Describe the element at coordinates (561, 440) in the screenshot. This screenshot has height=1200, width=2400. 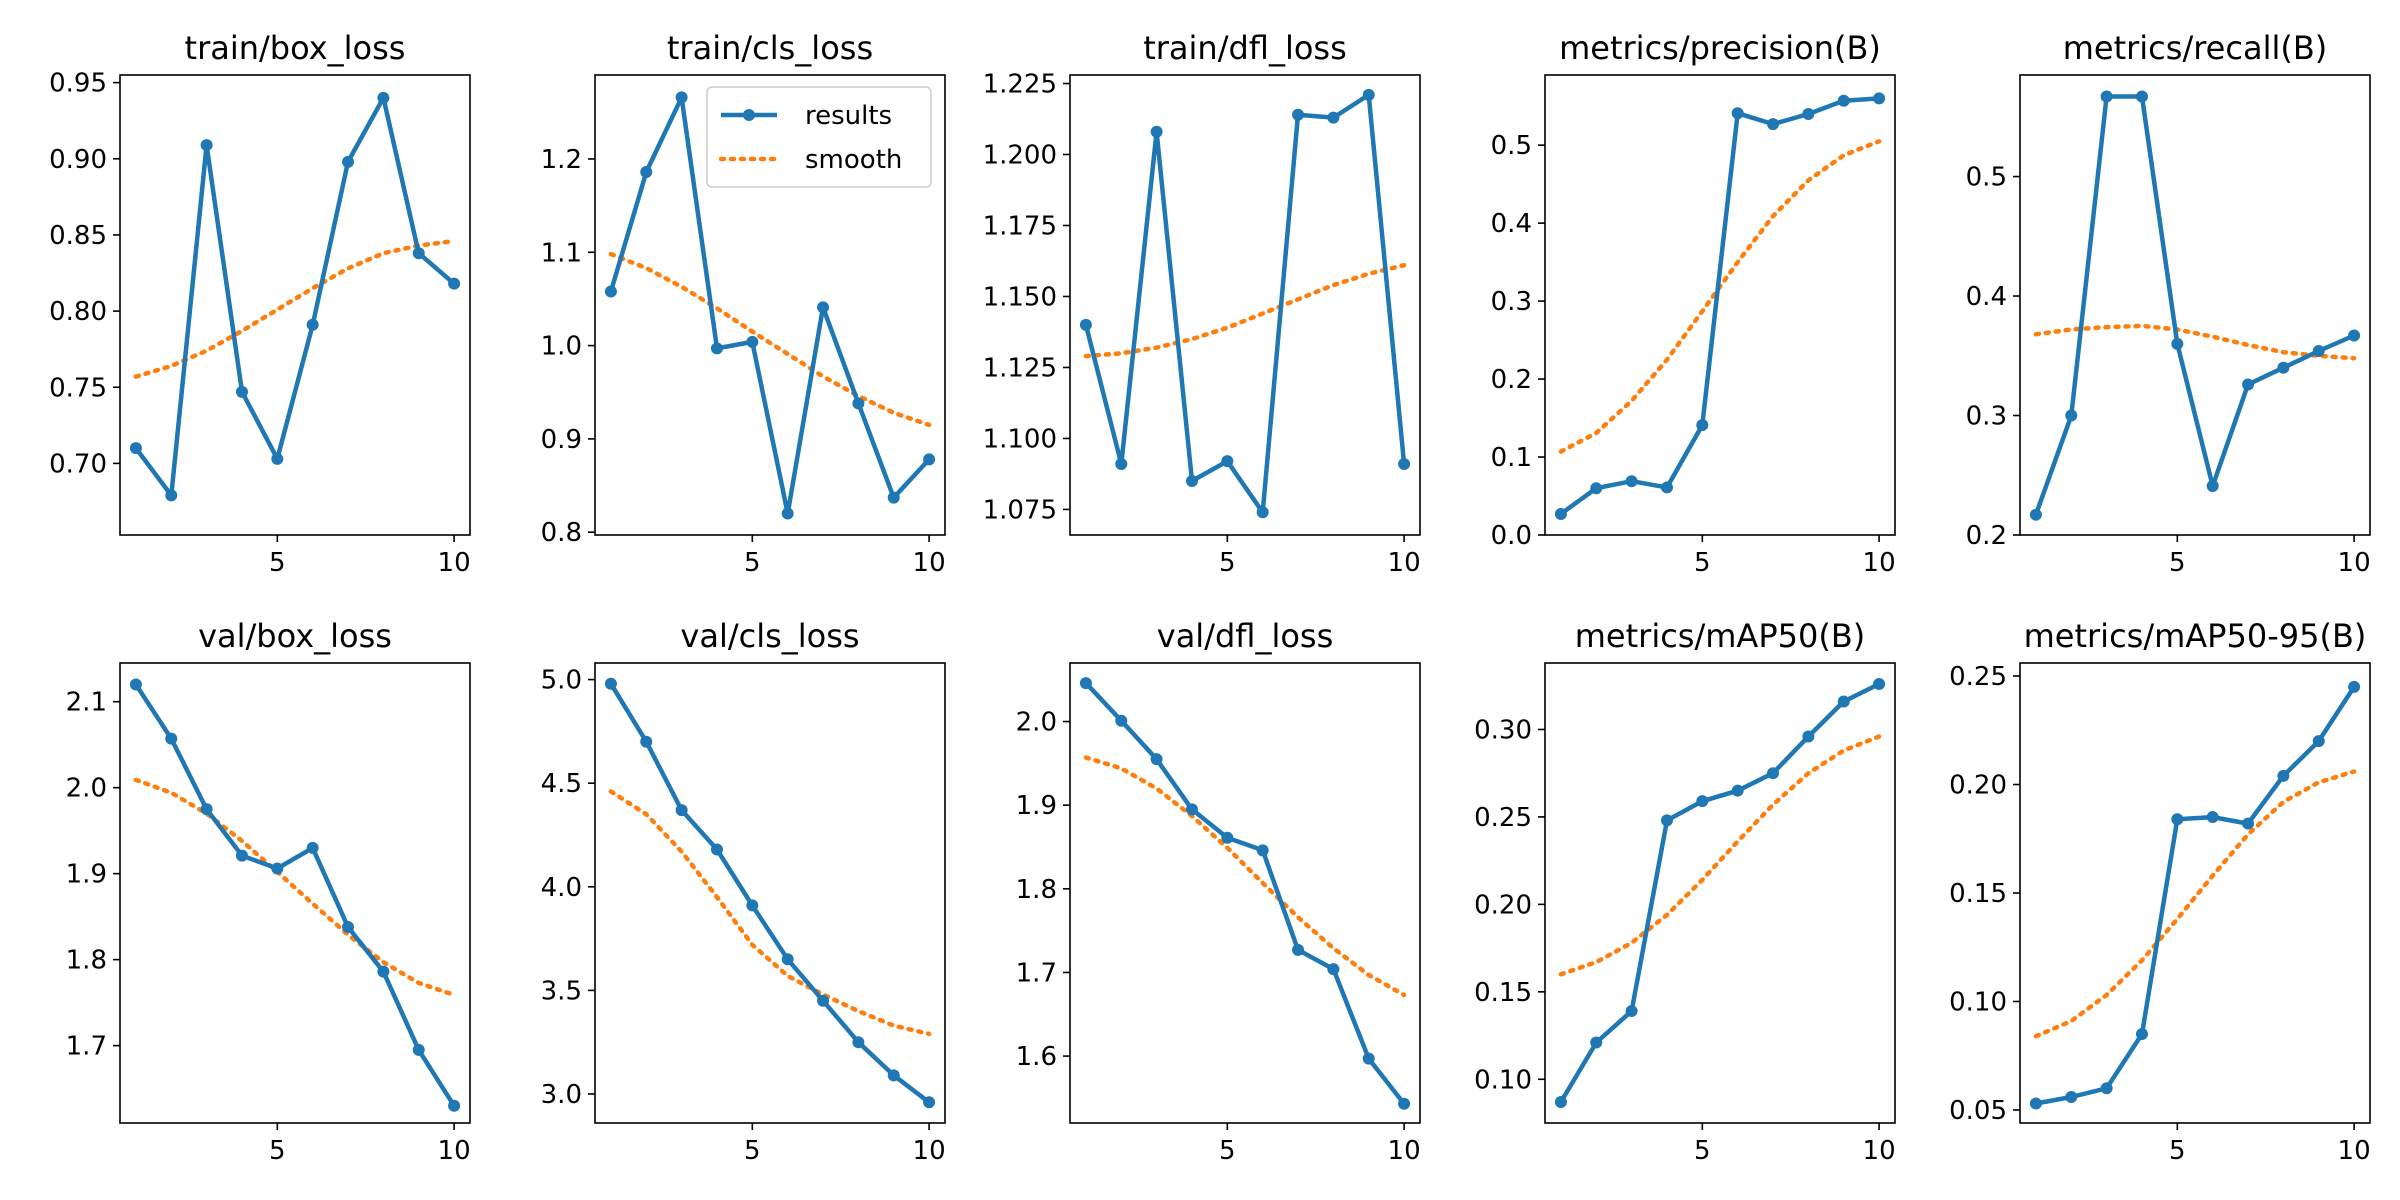
I see `y-tick-label: 0.9` at that location.